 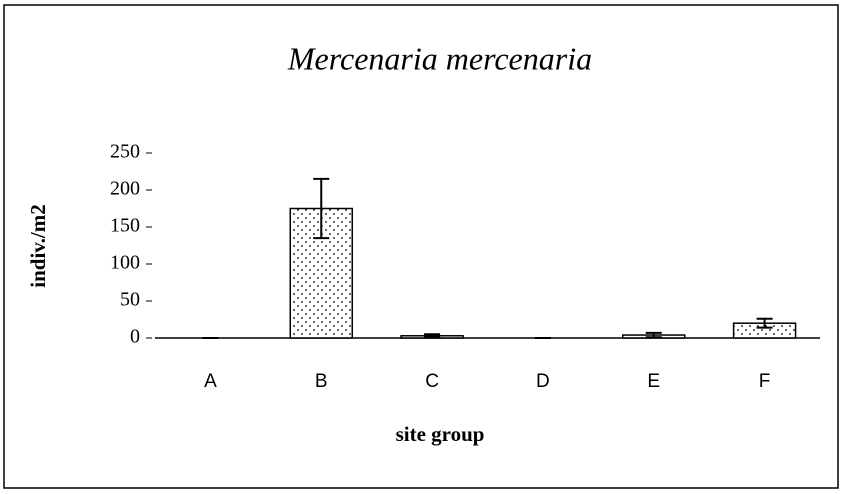 What do you see at coordinates (125, 263) in the screenshot?
I see `y-tick-label: 100` at bounding box center [125, 263].